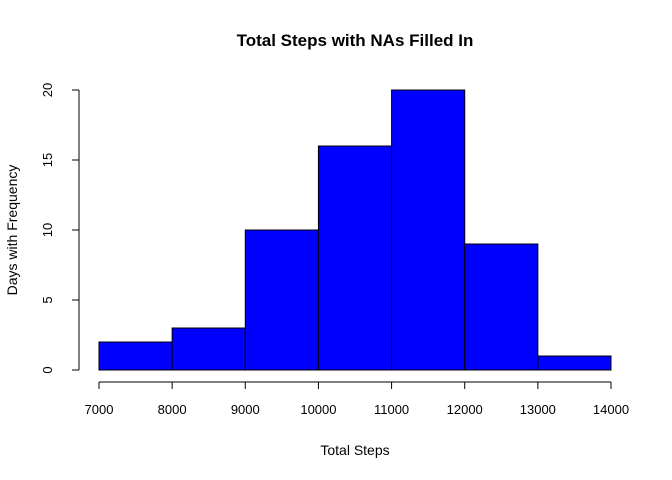  What do you see at coordinates (357, 399) in the screenshot?
I see `x-axis: 7000 8000 9000 10000 11000 12000 13000 14000` at bounding box center [357, 399].